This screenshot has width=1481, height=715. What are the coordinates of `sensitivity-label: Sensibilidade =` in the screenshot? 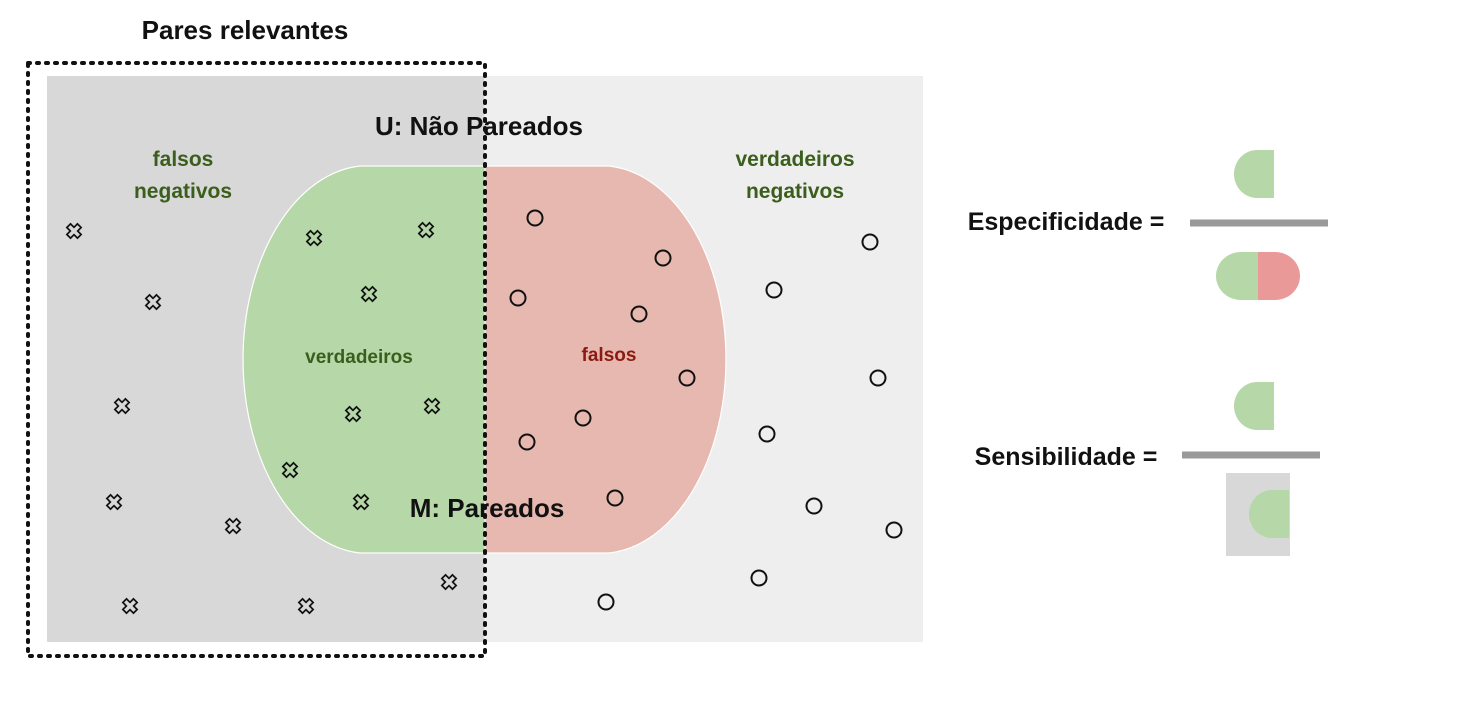 It's located at (1066, 457).